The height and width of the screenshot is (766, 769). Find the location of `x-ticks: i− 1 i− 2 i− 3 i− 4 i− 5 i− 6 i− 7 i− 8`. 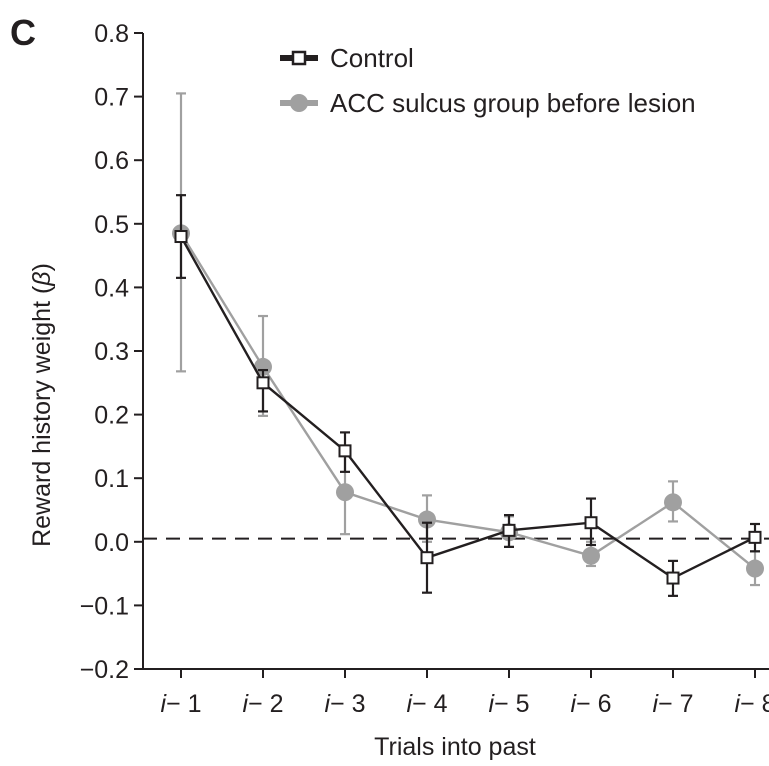

x-ticks: i− 1 i− 2 i− 3 i− 4 i− 5 i− 6 i− 7 i− 8 is located at coordinates (464, 693).